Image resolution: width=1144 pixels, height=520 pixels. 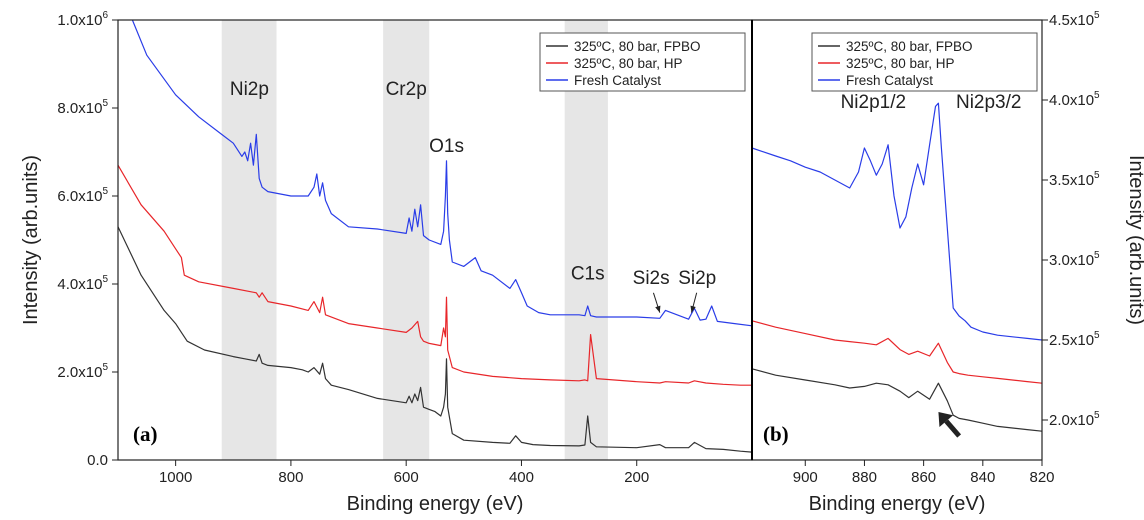 I want to click on peak-label: Cr2p, so click(x=406, y=89).